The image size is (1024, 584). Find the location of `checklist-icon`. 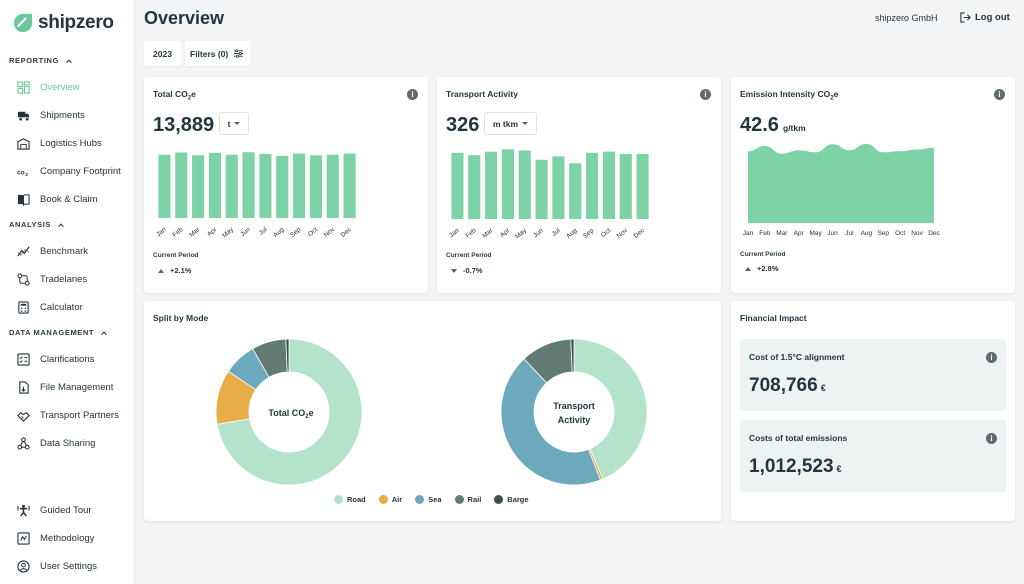

checklist-icon is located at coordinates (23, 359).